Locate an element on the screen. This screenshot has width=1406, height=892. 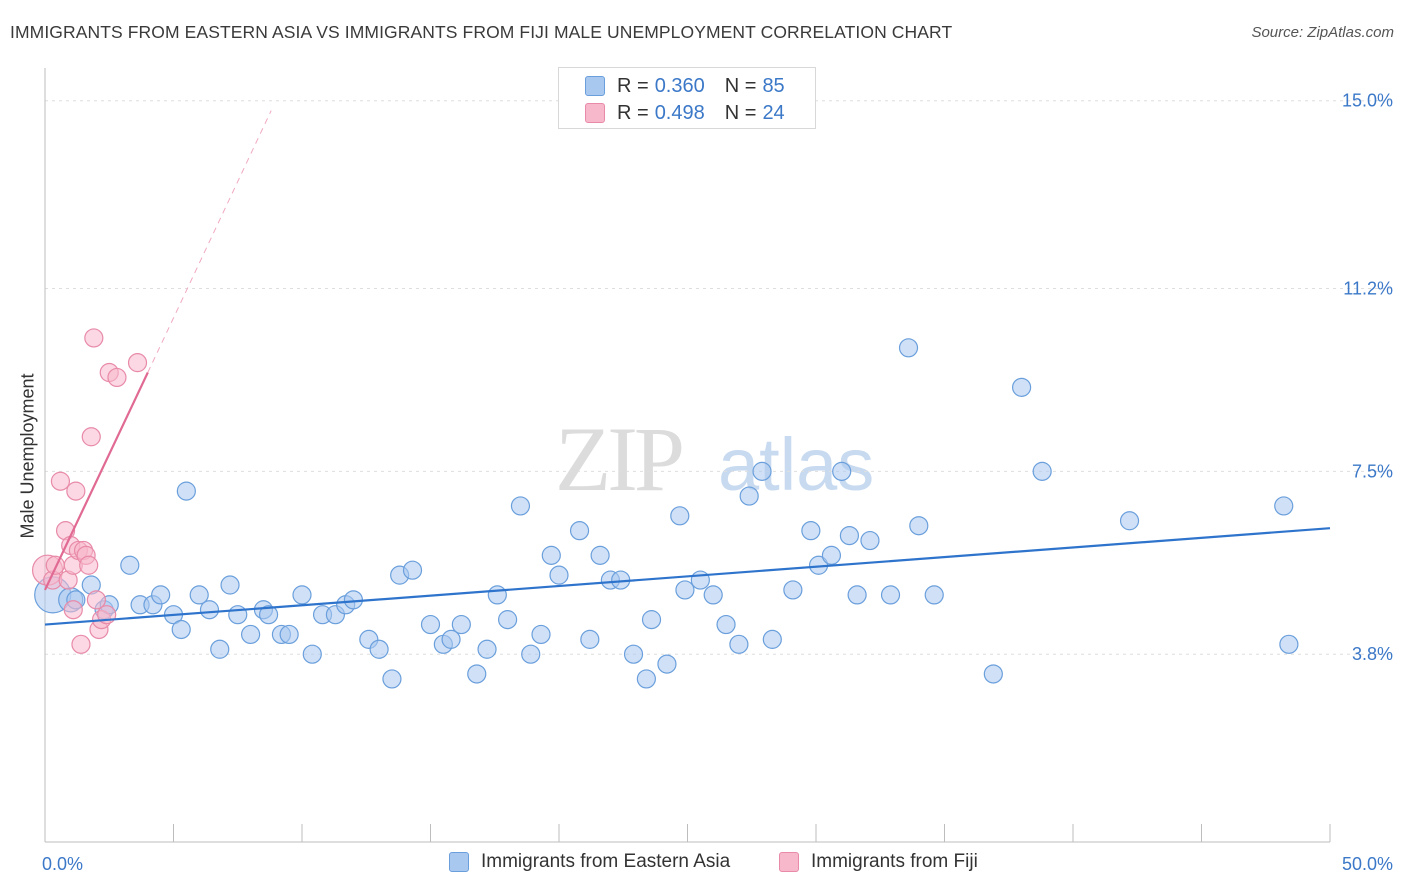
series-legend-eastern-asia: Immigrants from Eastern Asia is located at coordinates (589, 862).